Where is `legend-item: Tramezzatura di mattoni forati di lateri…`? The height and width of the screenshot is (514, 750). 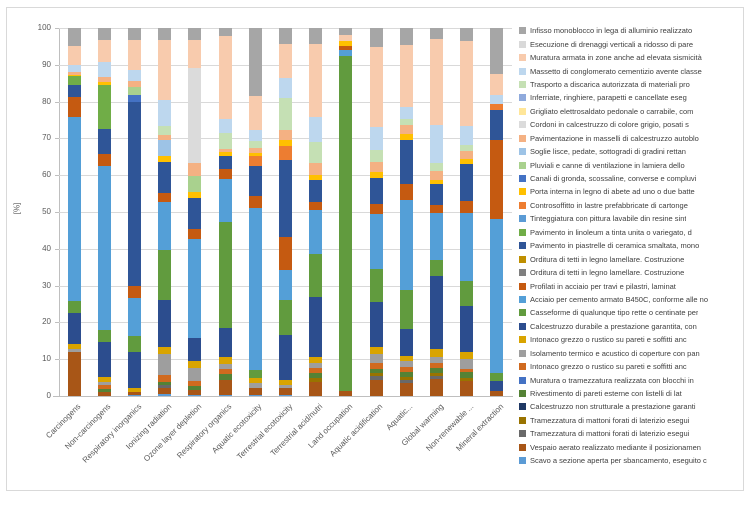
legend-item: Tramezzatura di mattoni forati di lateri… is located at coordinates (634, 420).